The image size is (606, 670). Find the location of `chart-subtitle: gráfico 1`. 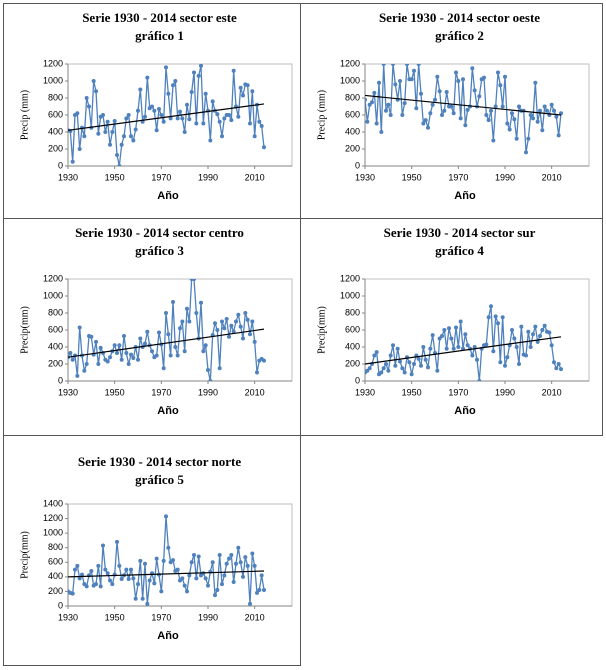

chart-subtitle: gráfico 1 is located at coordinates (159, 35).